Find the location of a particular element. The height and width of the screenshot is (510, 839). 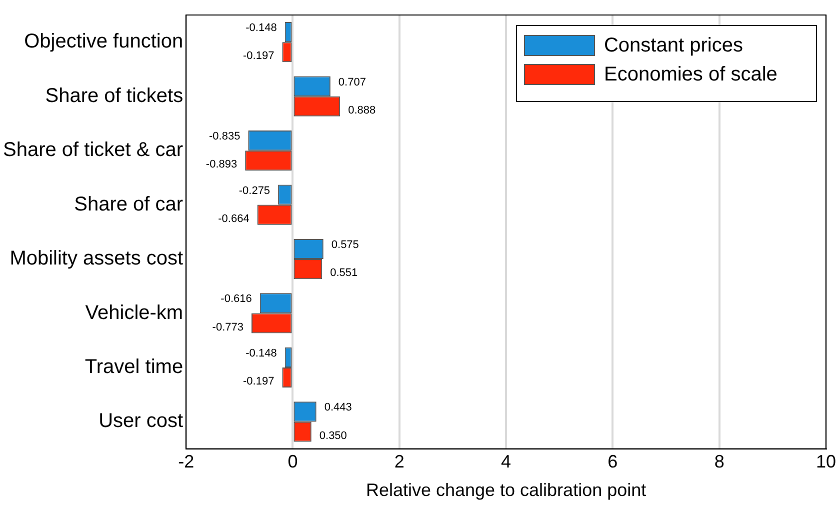

data-label: 0.443 is located at coordinates (338, 408).